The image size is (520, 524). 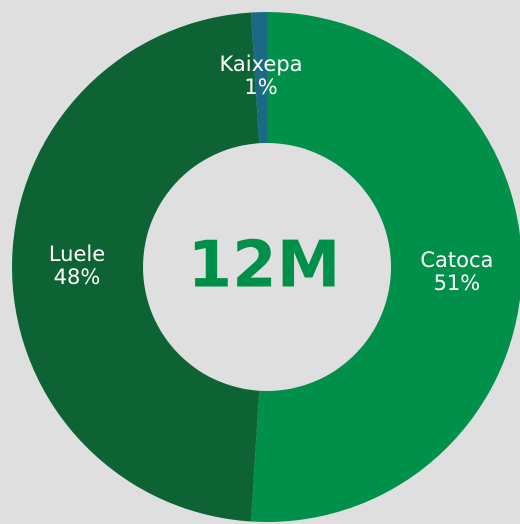 I want to click on slice-label: Kaixepa, so click(x=261, y=64).